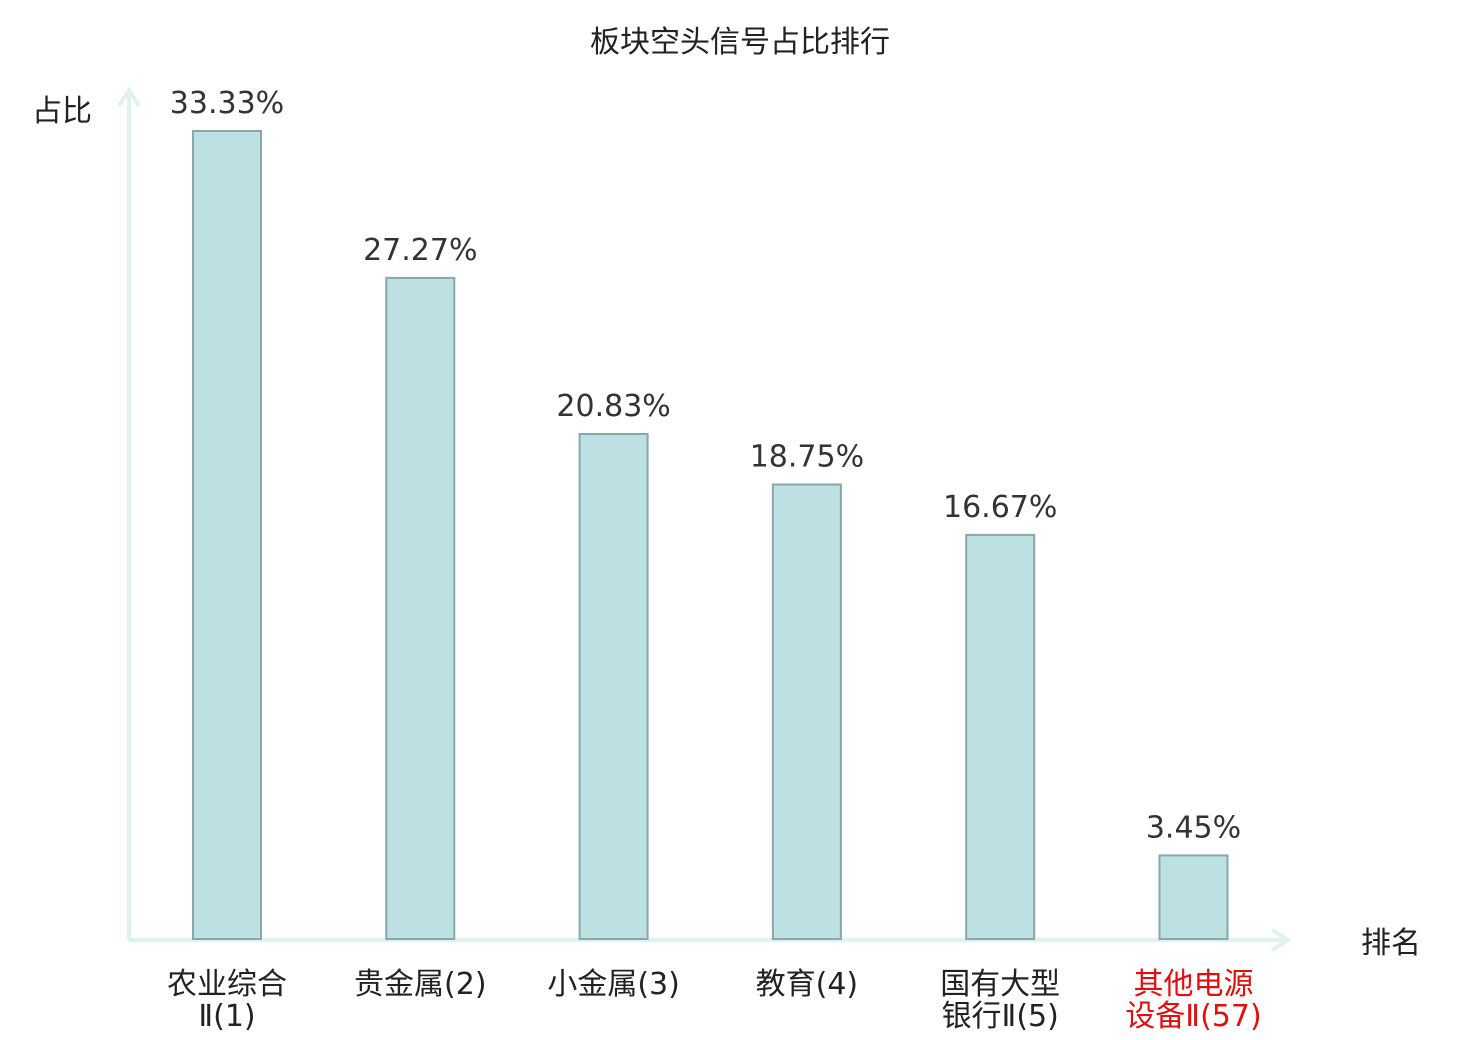  What do you see at coordinates (1000, 984) in the screenshot?
I see `category-label: 国有大型` at bounding box center [1000, 984].